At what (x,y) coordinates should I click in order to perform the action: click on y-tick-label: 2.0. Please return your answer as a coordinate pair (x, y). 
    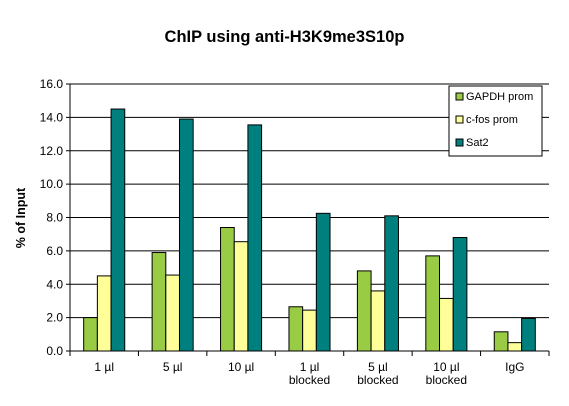
    Looking at the image, I should click on (54, 318).